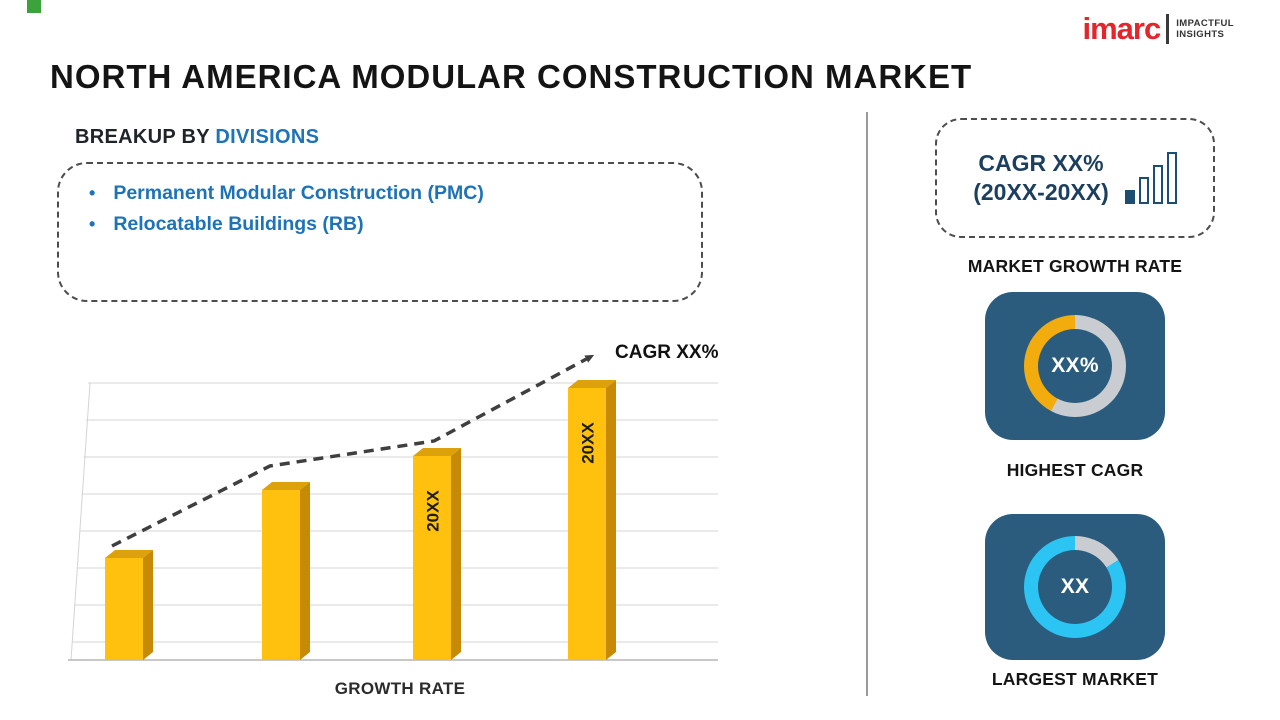 The height and width of the screenshot is (720, 1280). I want to click on cagr-period-line: (20XX-20XX), so click(1041, 192).